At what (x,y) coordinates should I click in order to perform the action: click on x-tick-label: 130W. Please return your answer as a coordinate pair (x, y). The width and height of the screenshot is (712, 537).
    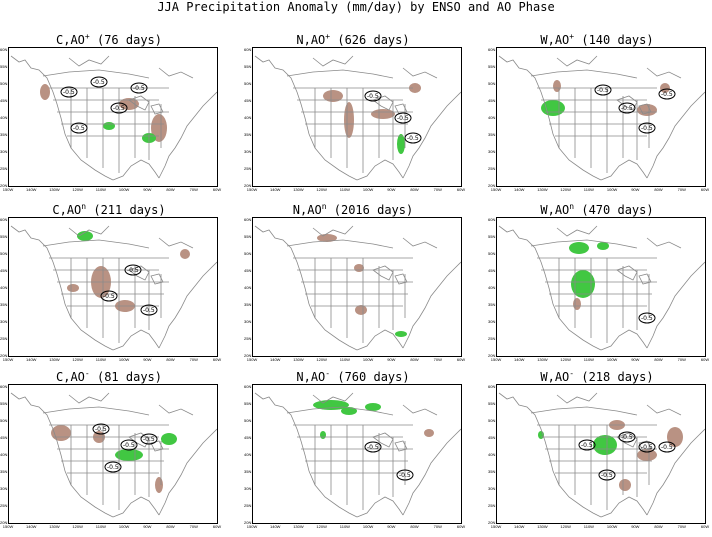
    Looking at the image, I should click on (298, 526).